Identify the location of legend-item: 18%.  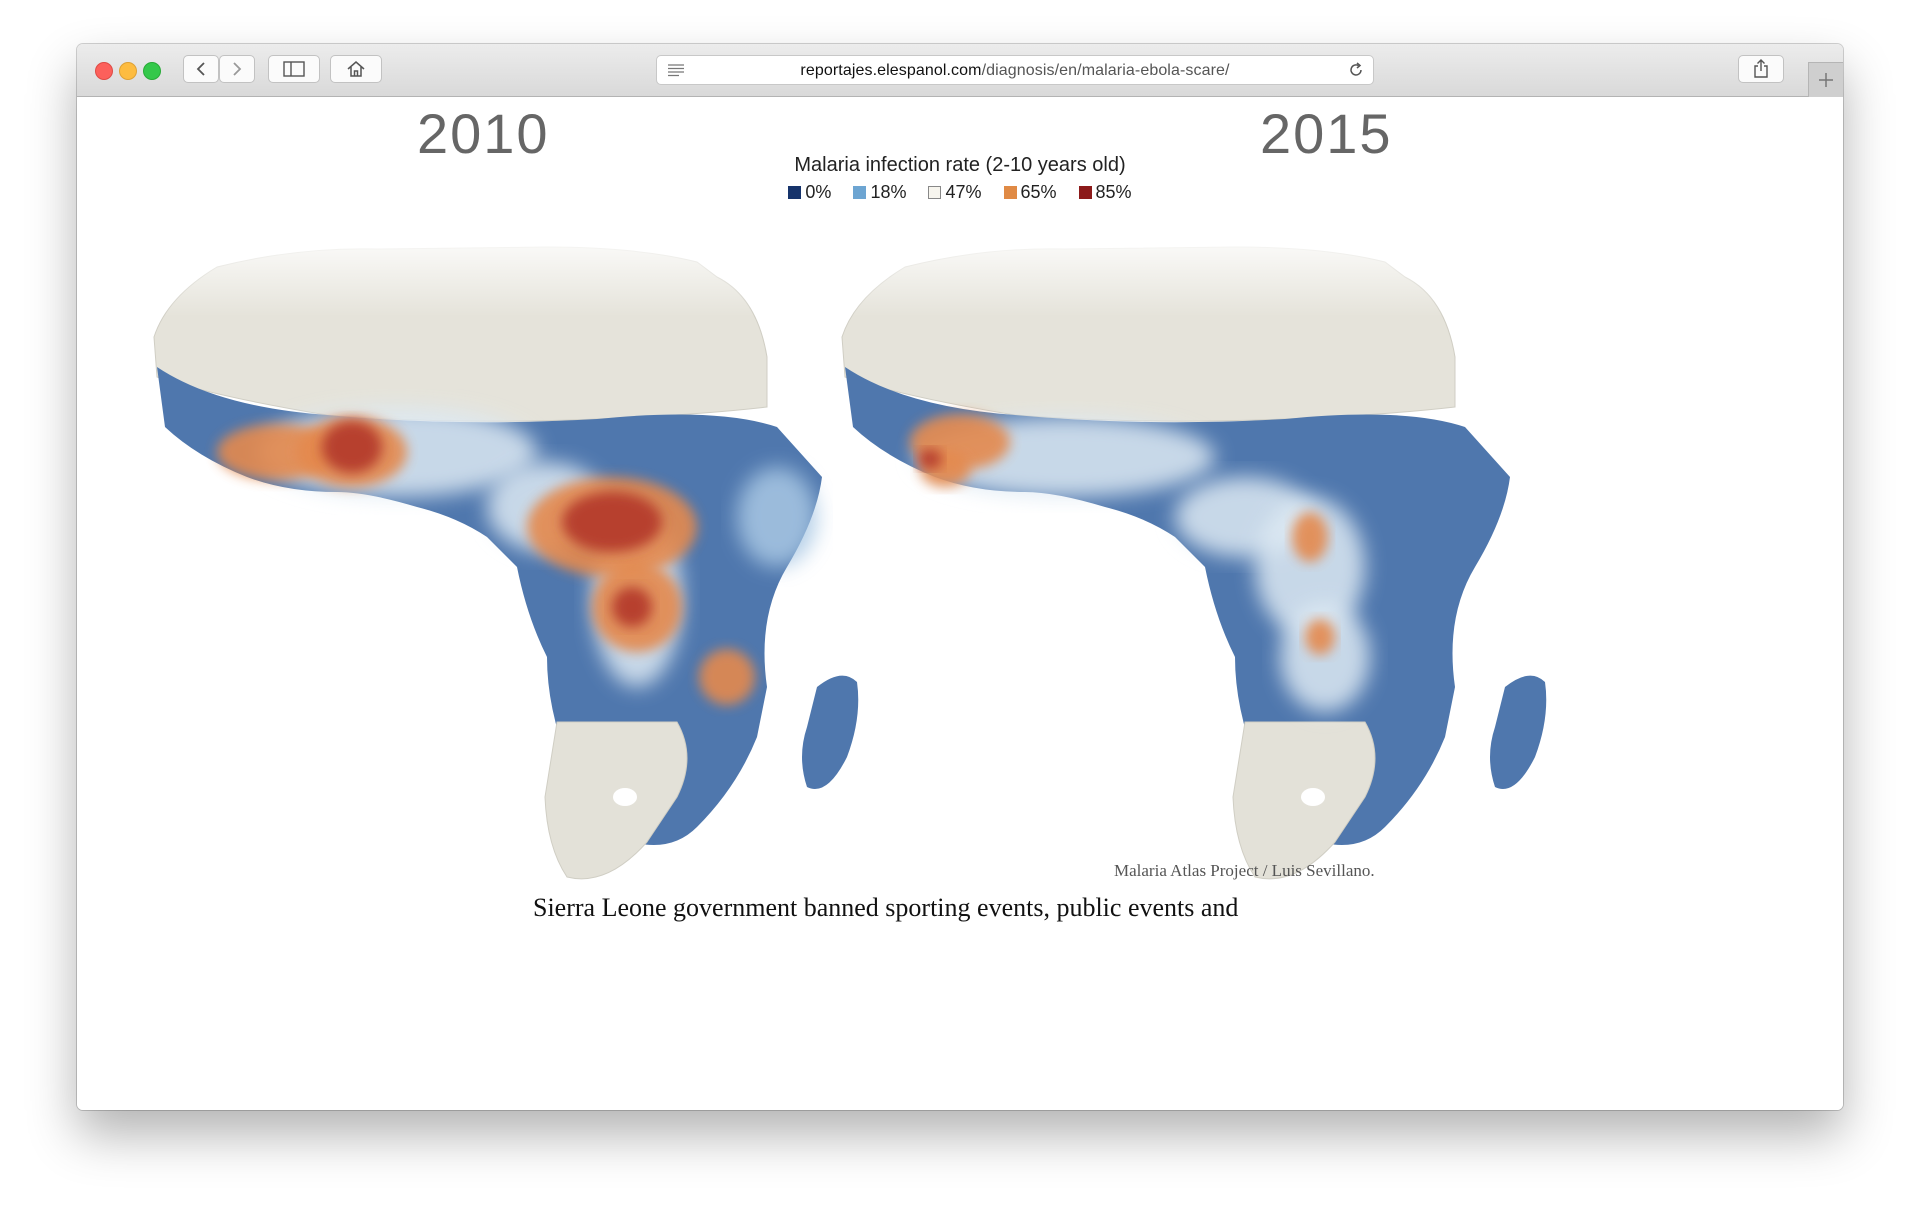
(879, 192).